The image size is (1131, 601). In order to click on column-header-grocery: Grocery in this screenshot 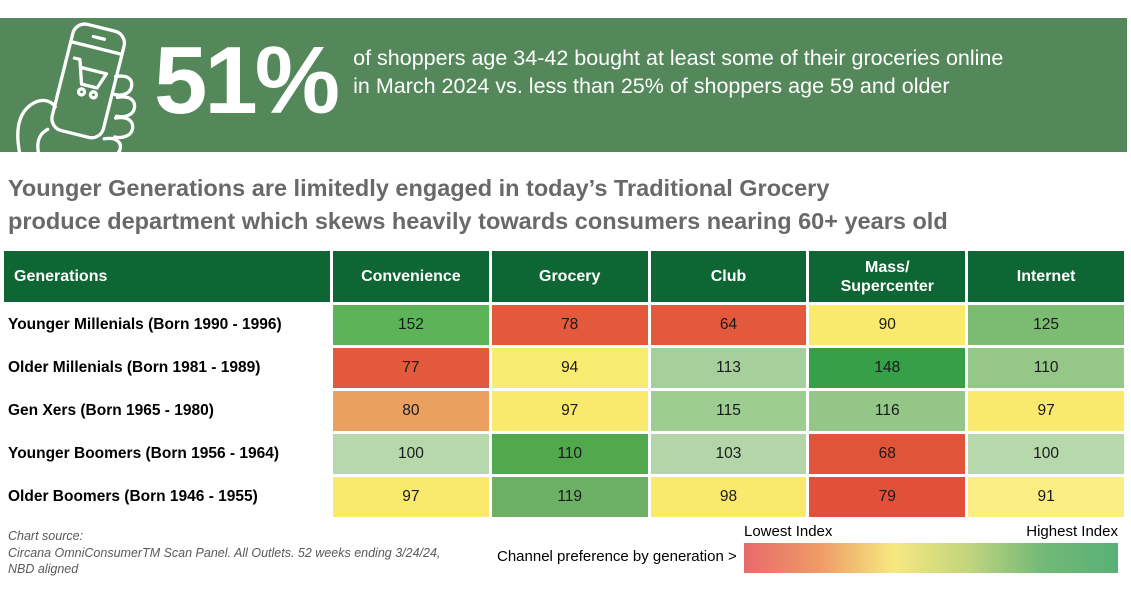, I will do `click(569, 276)`.